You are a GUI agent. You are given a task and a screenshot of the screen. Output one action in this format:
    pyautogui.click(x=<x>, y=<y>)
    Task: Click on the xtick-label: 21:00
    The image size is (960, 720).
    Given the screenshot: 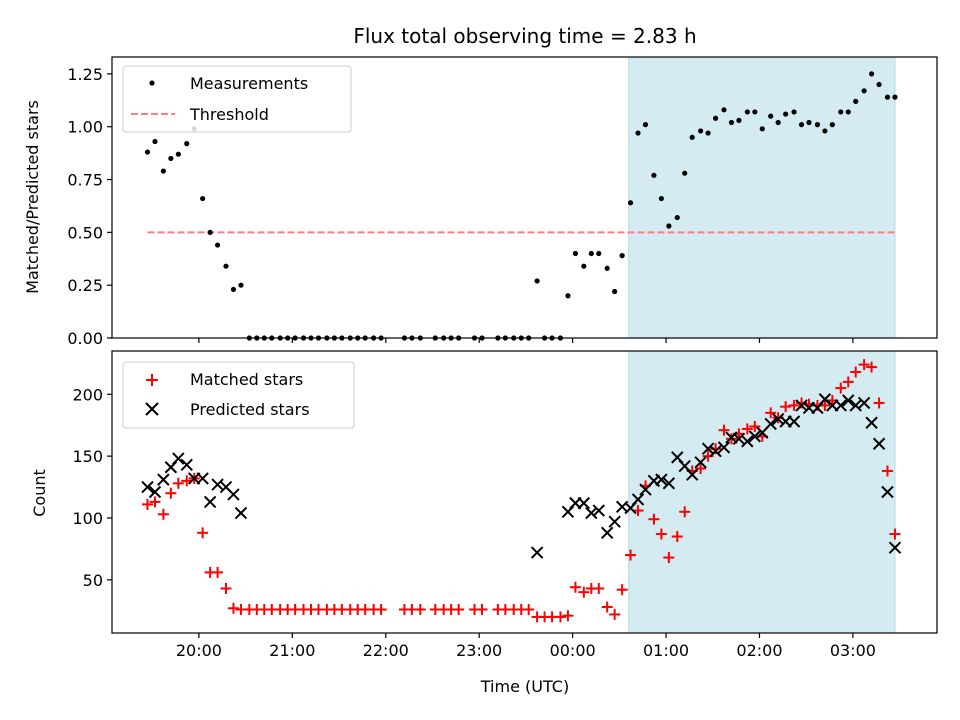 What is the action you would take?
    pyautogui.click(x=292, y=650)
    